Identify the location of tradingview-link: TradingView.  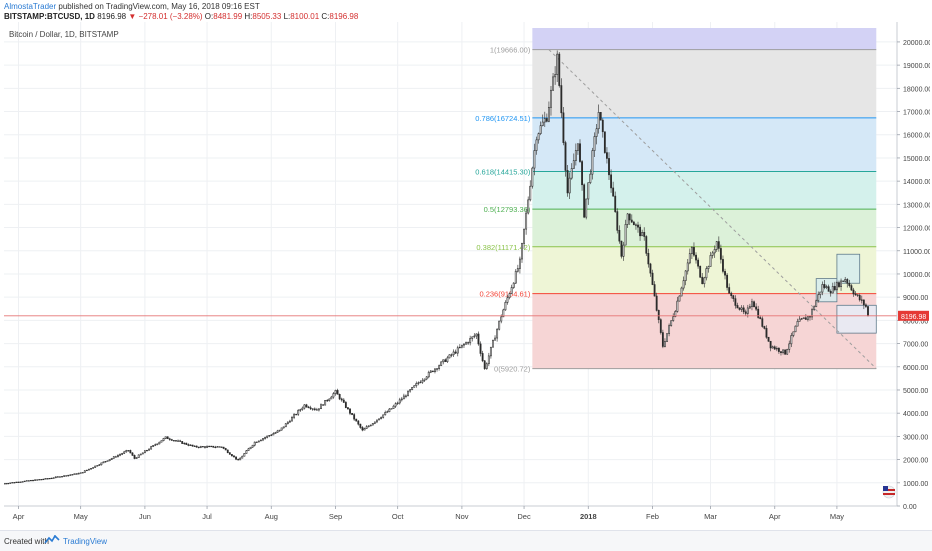
(85, 541).